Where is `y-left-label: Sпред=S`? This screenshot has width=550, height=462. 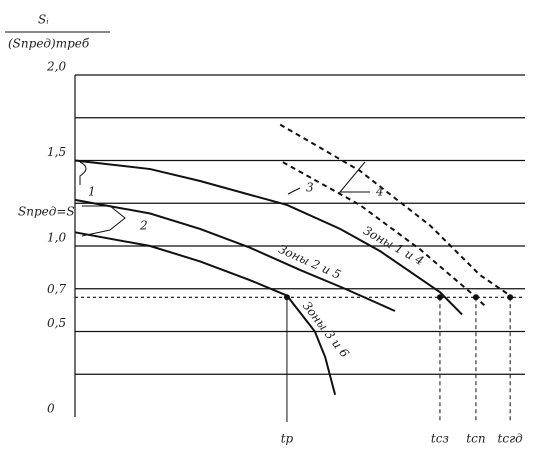 y-left-label: Sпред=S is located at coordinates (46, 211).